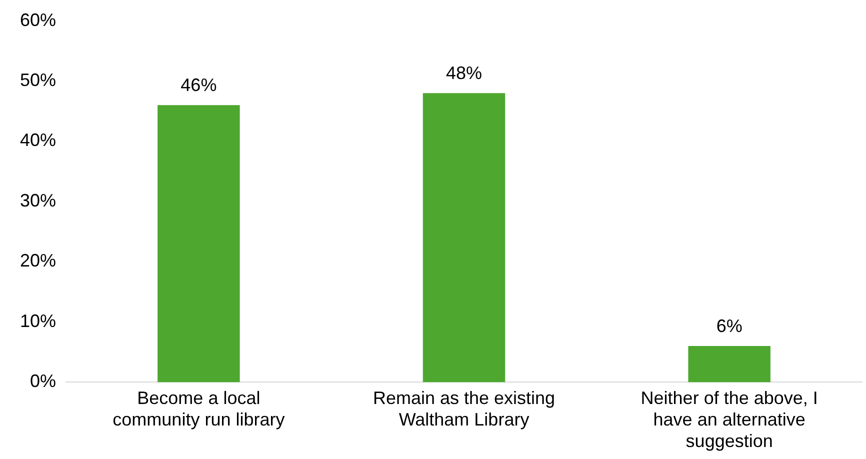 This screenshot has width=866, height=459. Describe the element at coordinates (43, 381) in the screenshot. I see `y-tick-label: 0%` at that location.